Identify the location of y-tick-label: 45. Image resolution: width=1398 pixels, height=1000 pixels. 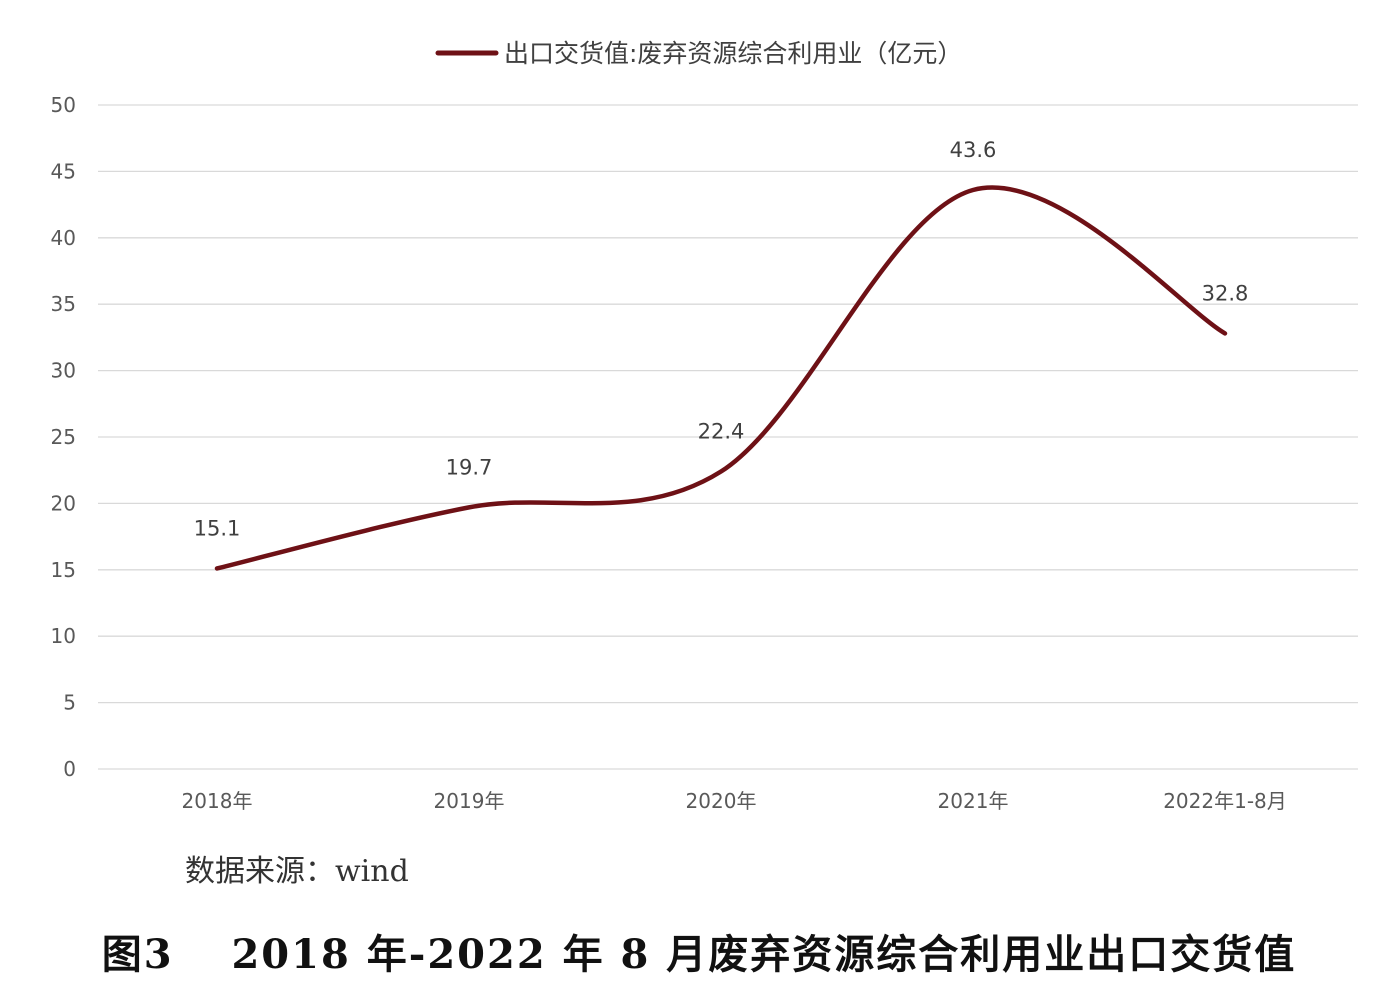
(63, 171).